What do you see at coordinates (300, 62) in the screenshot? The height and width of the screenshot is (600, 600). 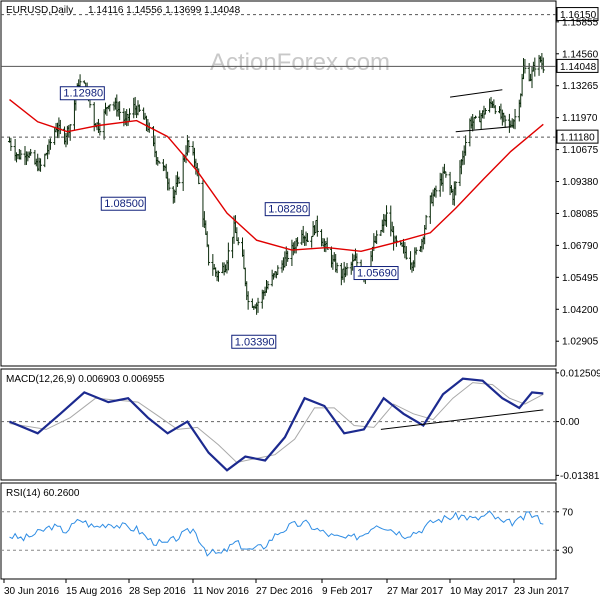 I see `watermark: ActionForex.com` at bounding box center [300, 62].